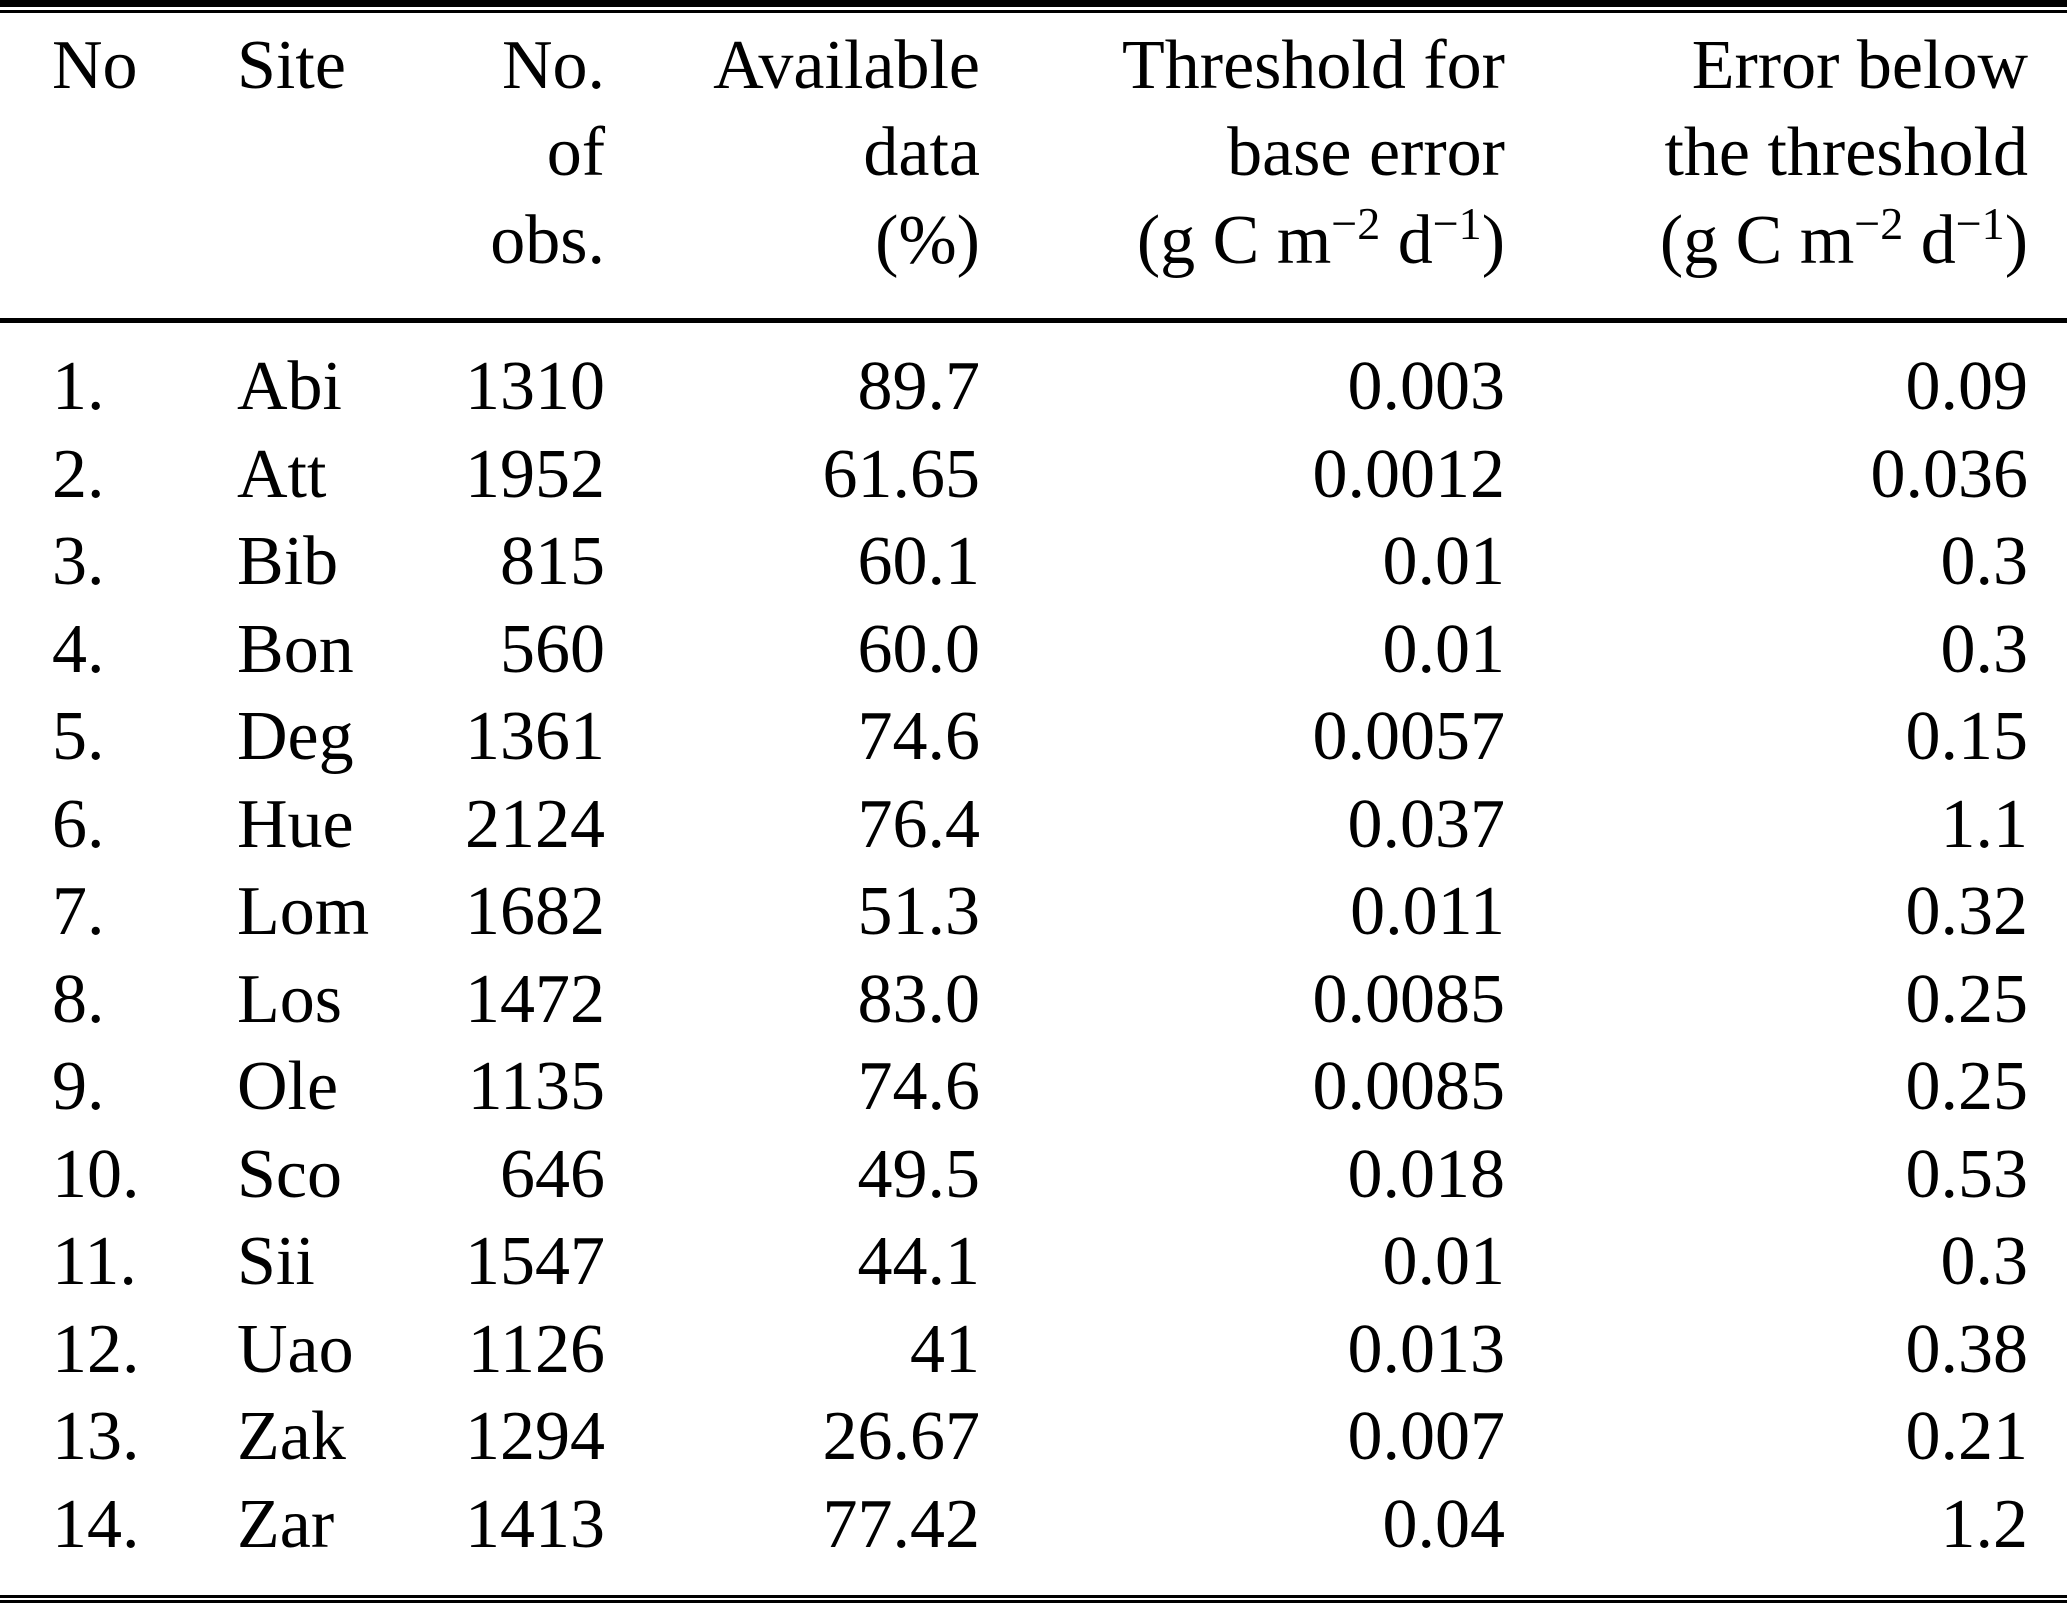 This screenshot has width=2067, height=1603. I want to click on cell-site: Zak, so click(291, 1436).